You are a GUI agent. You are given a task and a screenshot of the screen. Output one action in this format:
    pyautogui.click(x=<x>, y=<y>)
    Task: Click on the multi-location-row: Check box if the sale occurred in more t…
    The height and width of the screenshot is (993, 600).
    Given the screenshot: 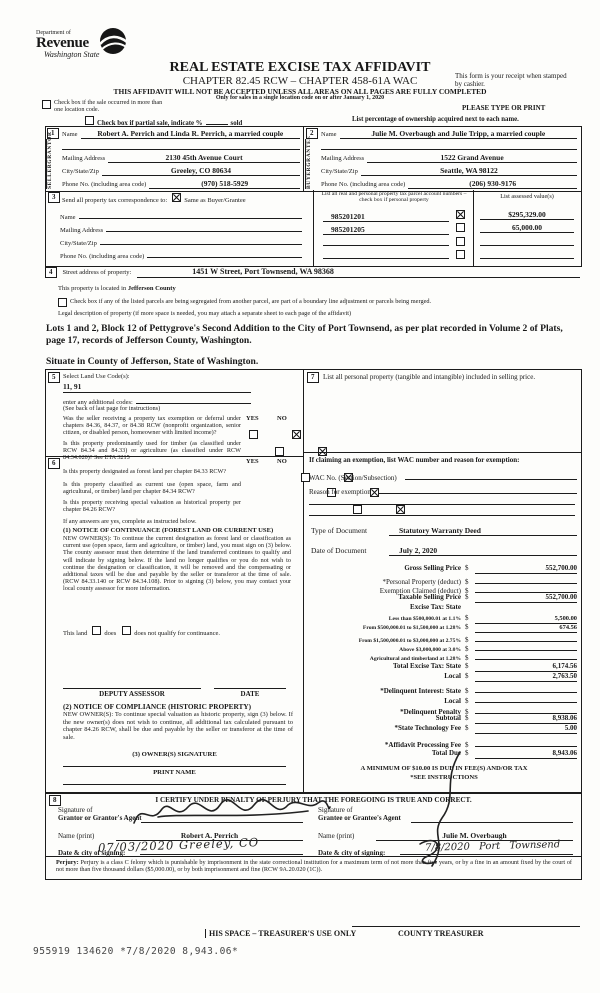 What is the action you would take?
    pyautogui.click(x=107, y=106)
    